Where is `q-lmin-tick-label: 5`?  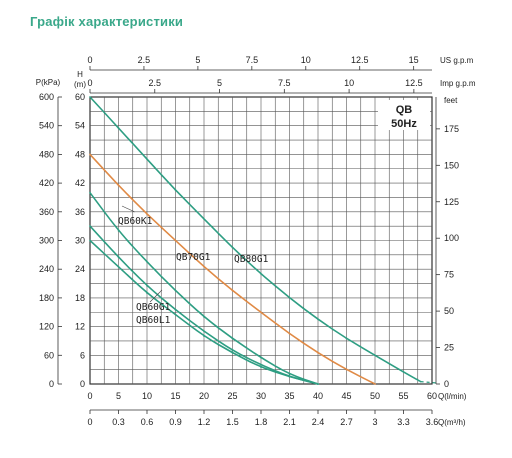 q-lmin-tick-label: 5 is located at coordinates (118, 396).